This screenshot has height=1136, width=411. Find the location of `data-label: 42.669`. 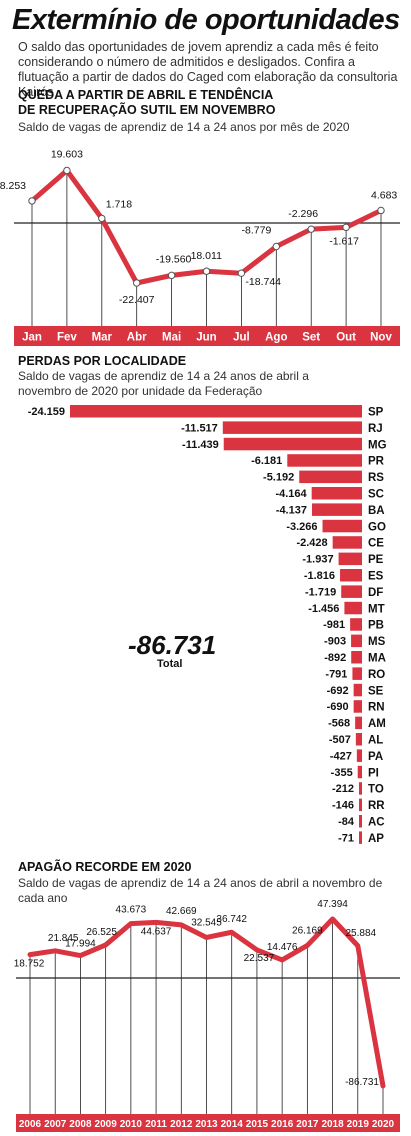

data-label: 42.669 is located at coordinates (181, 911).